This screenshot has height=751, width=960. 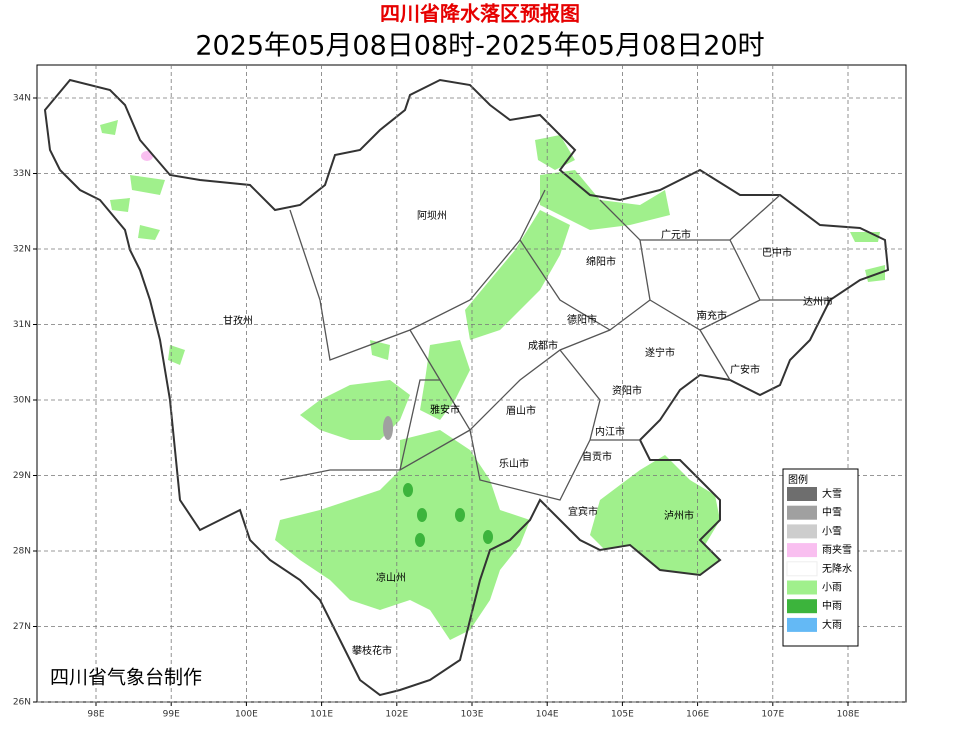 I want to click on legend-label: 中雪, so click(x=832, y=512).